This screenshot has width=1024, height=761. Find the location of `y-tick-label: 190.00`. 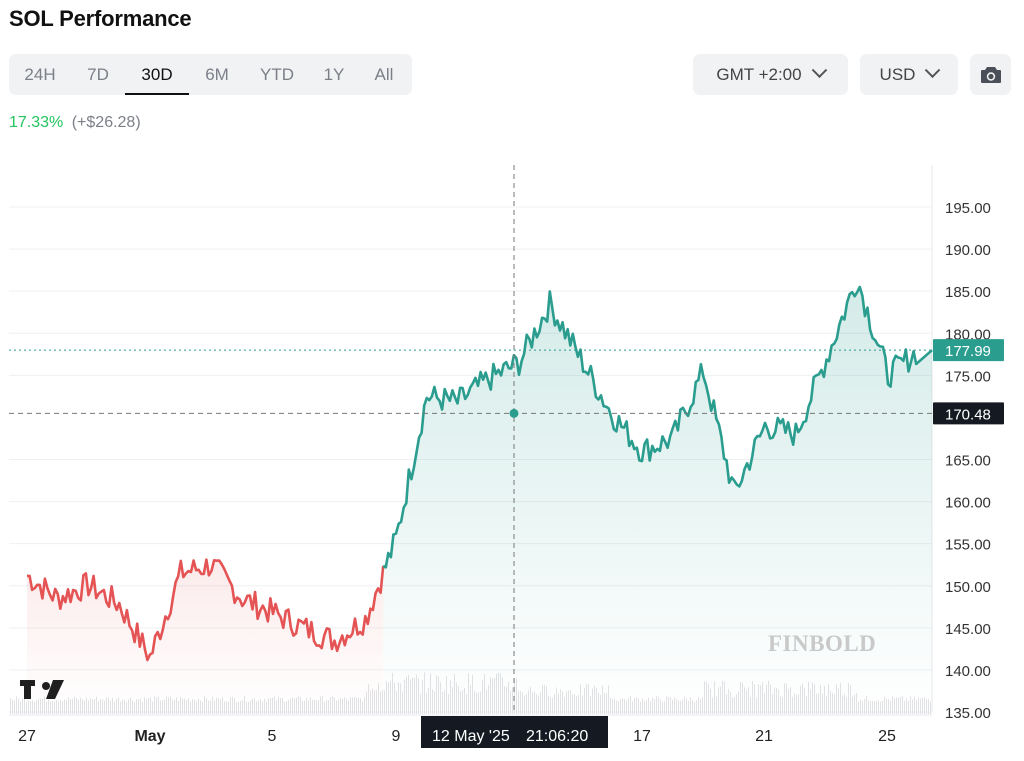

y-tick-label: 190.00 is located at coordinates (968, 250).